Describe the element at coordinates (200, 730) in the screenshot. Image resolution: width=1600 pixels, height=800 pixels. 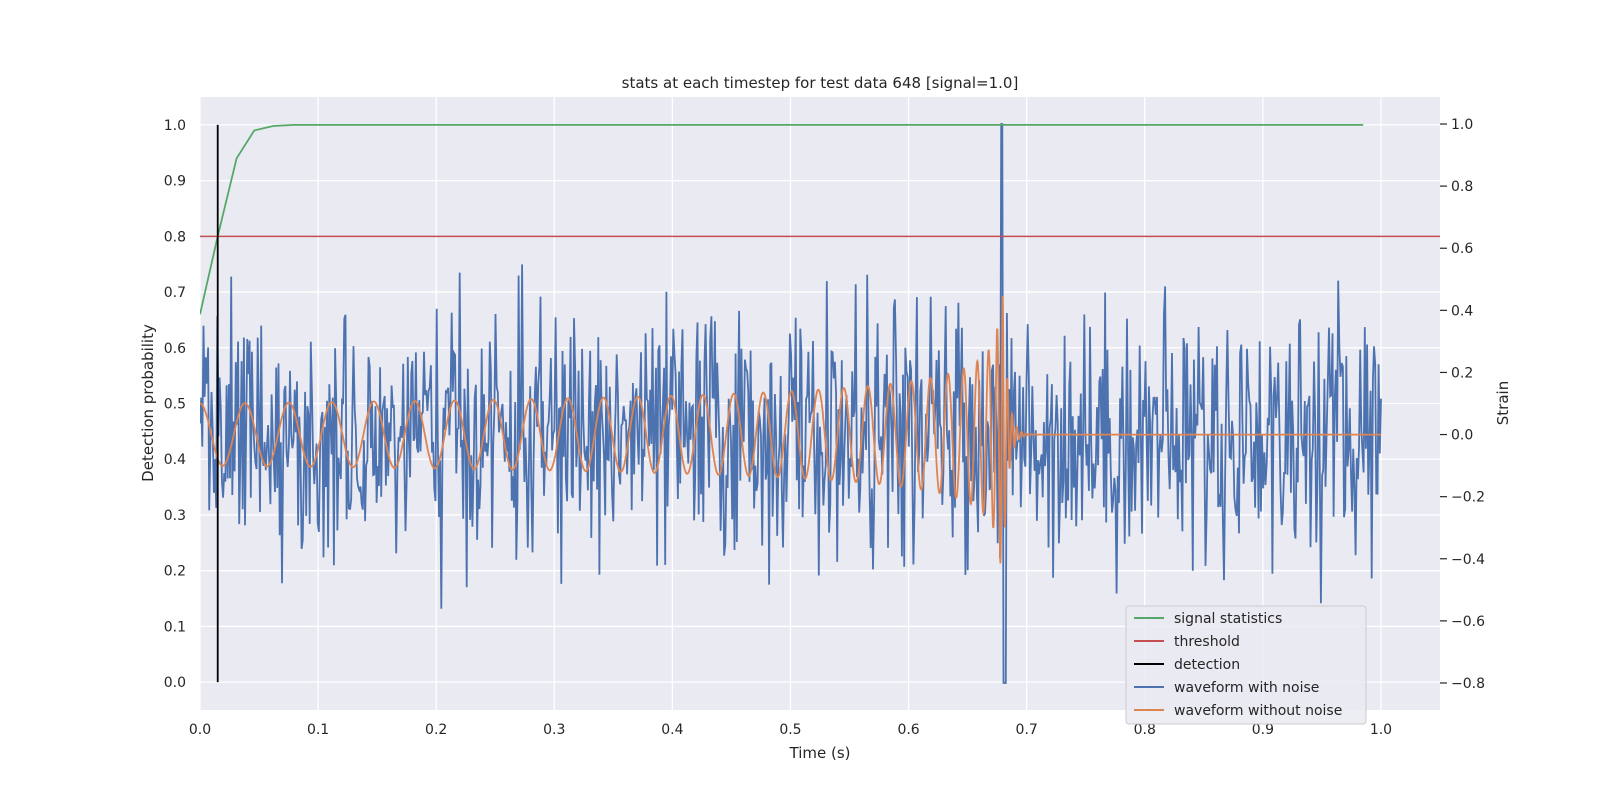
I see `x-tick-label: 0.0` at that location.